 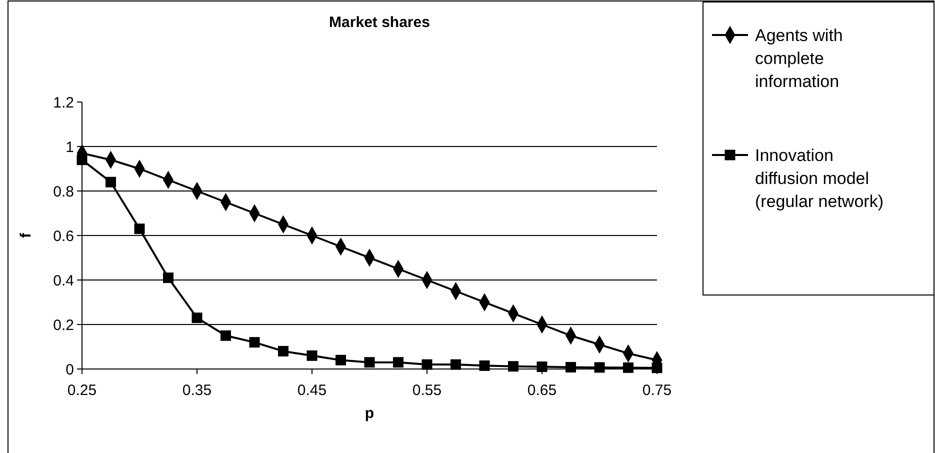 I want to click on chart-title: Market shares, so click(x=379, y=22).